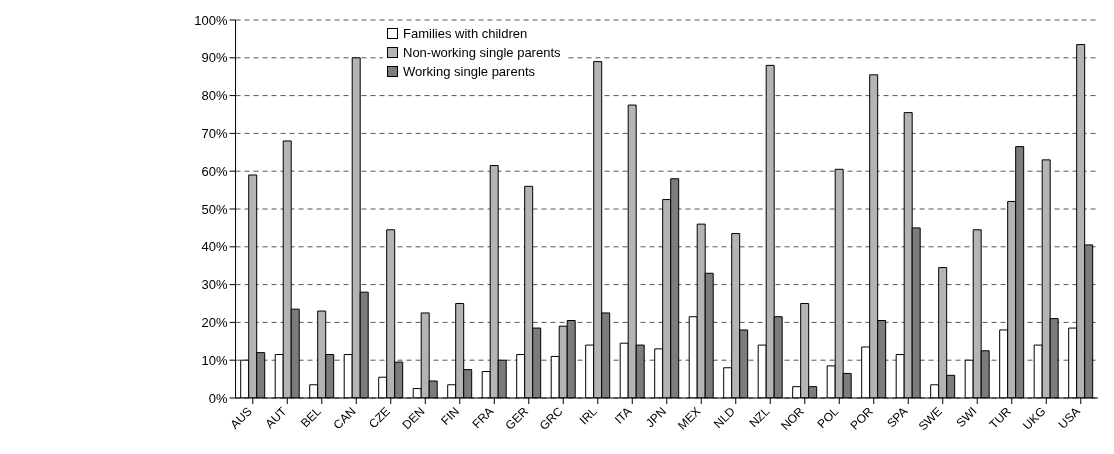 Image resolution: width=1114 pixels, height=454 pixels. Describe the element at coordinates (214, 171) in the screenshot. I see `y-tick-label: 60%` at that location.